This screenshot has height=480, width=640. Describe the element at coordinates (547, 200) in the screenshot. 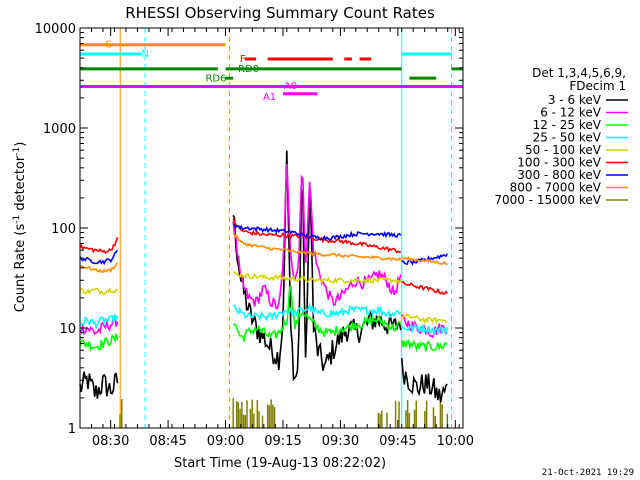

I see `legend-label-8: 7000 - 15000 keV` at that location.